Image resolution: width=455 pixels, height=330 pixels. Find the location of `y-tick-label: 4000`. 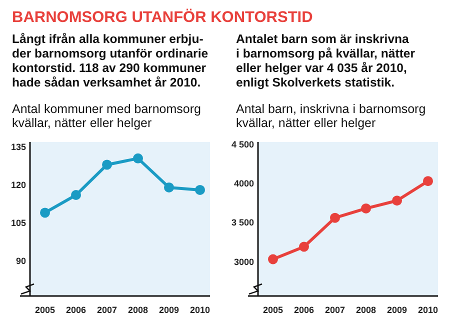

y-tick-label: 4000 is located at coordinates (244, 183).